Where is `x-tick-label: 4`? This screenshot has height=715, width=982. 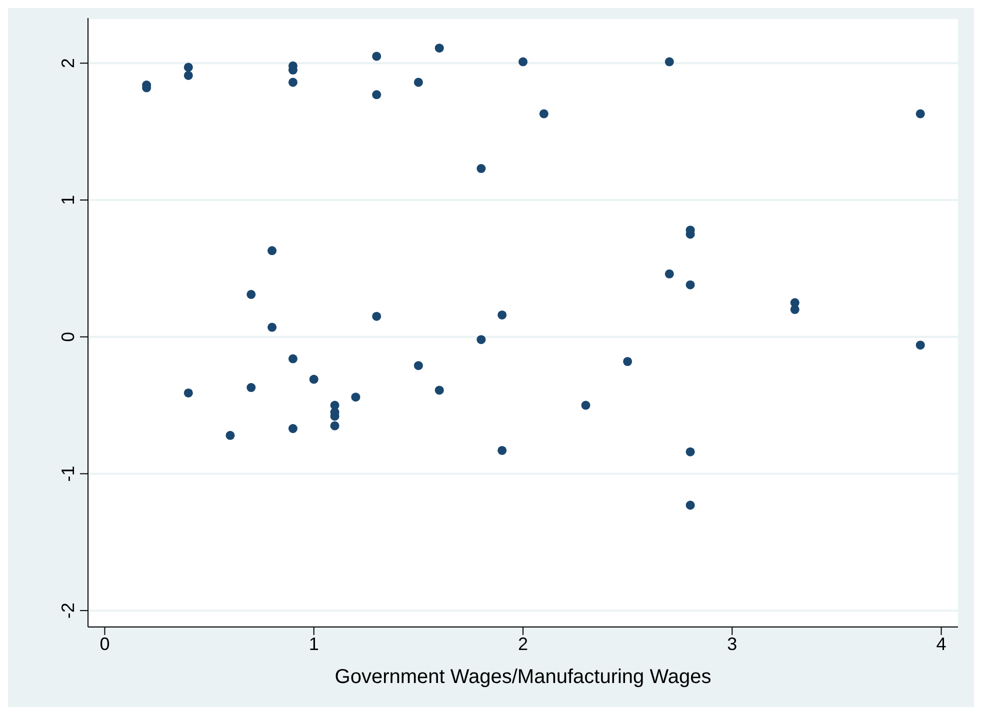 x-tick-label: 4 is located at coordinates (941, 644).